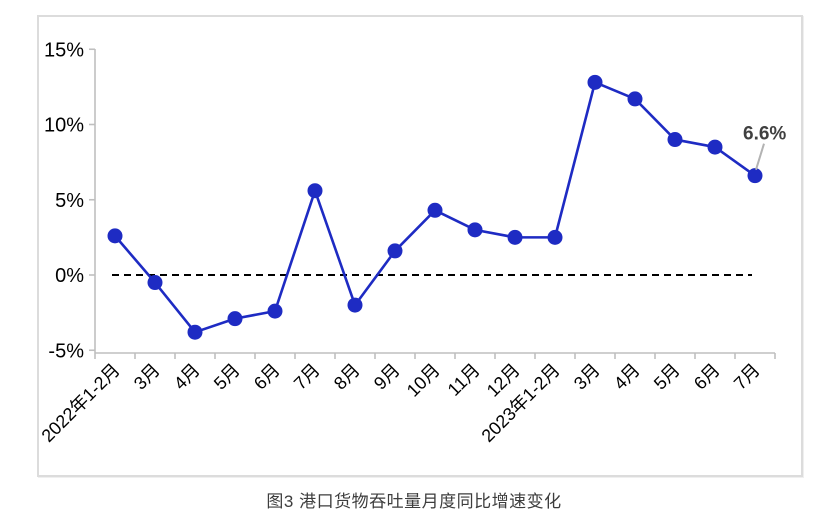 This screenshot has width=828, height=529. Describe the element at coordinates (66, 351) in the screenshot. I see `y-tick-label: -5%` at that location.